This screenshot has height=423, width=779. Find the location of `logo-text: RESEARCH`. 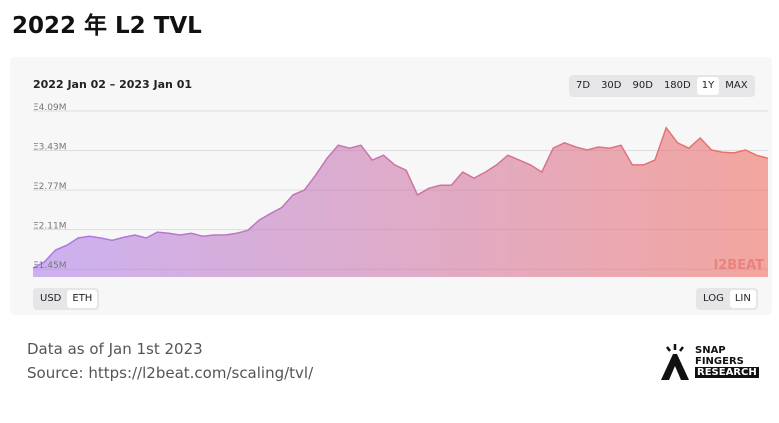

logo-text: RESEARCH is located at coordinates (727, 372).